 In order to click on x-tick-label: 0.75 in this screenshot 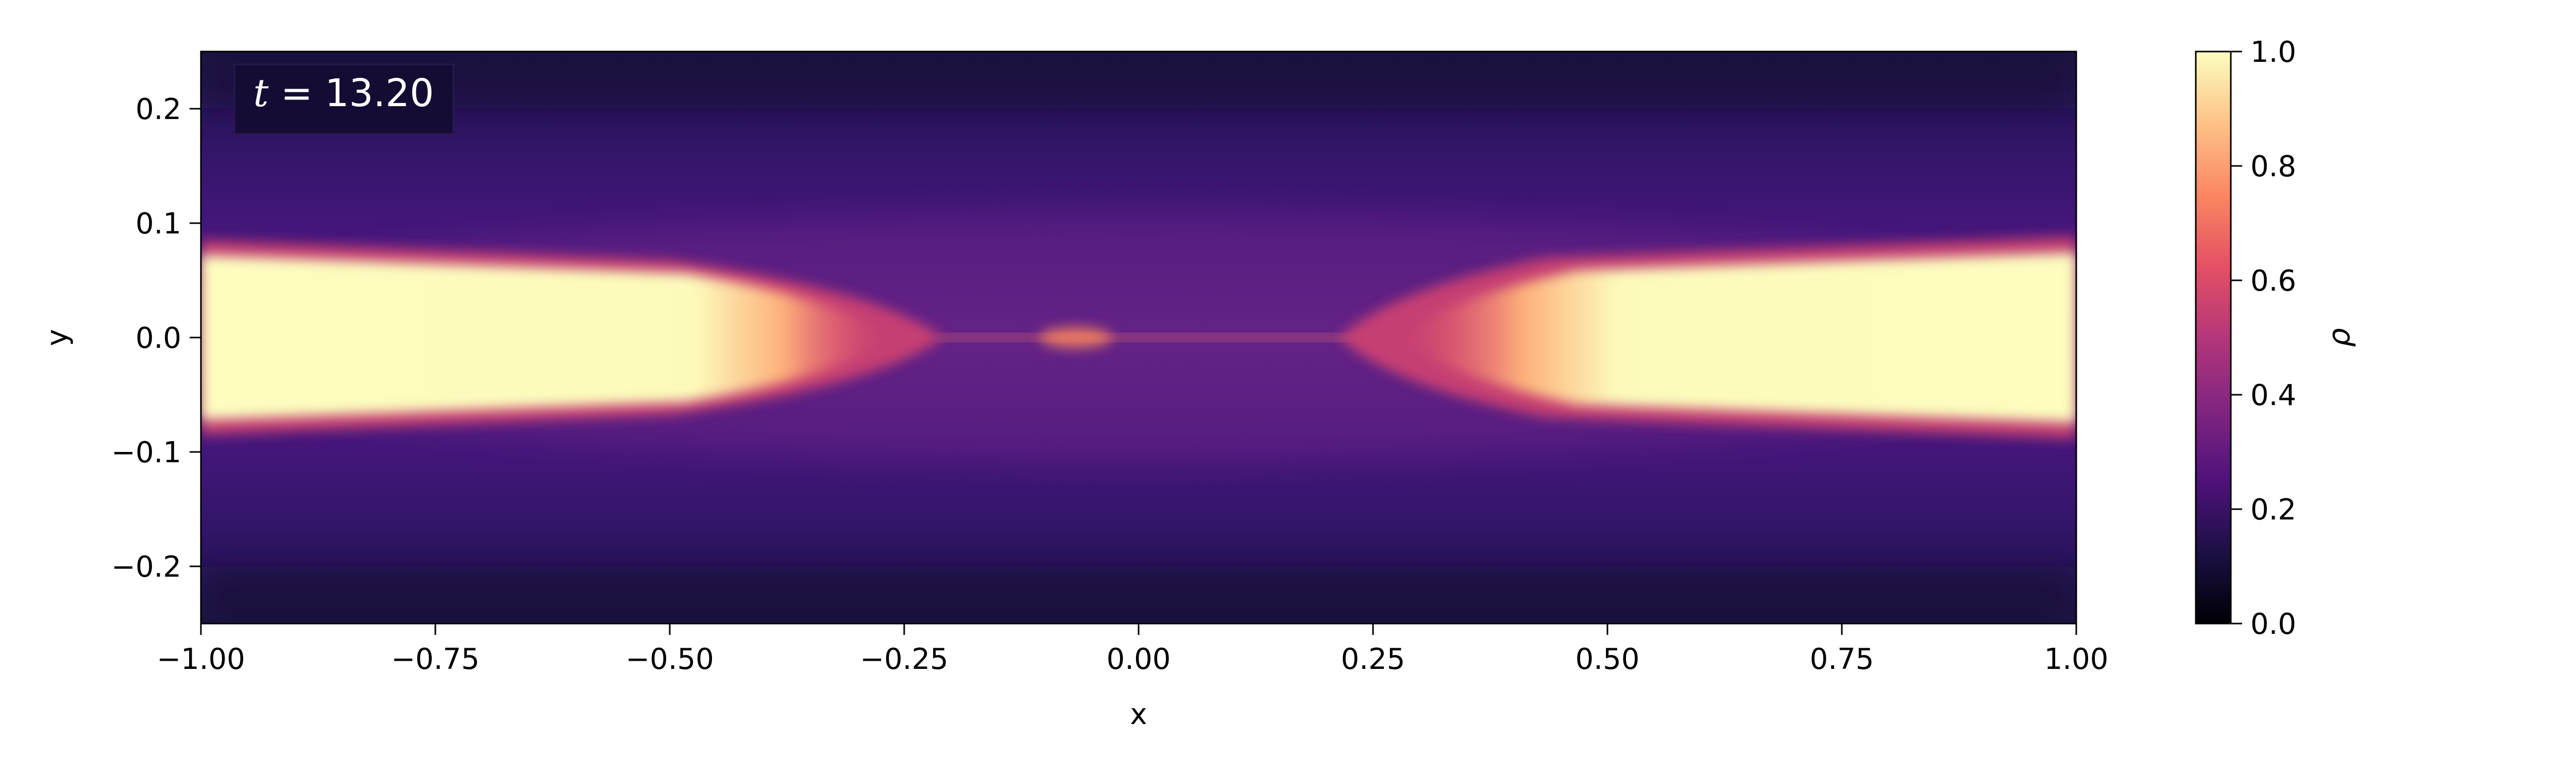, I will do `click(1842, 659)`.